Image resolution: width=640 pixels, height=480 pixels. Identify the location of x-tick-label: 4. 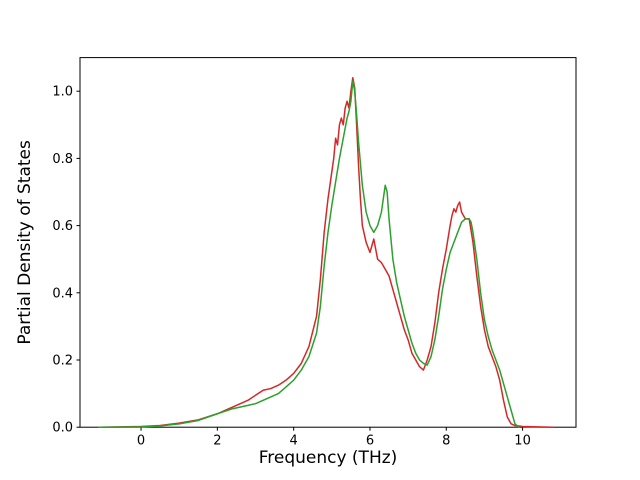
(294, 441).